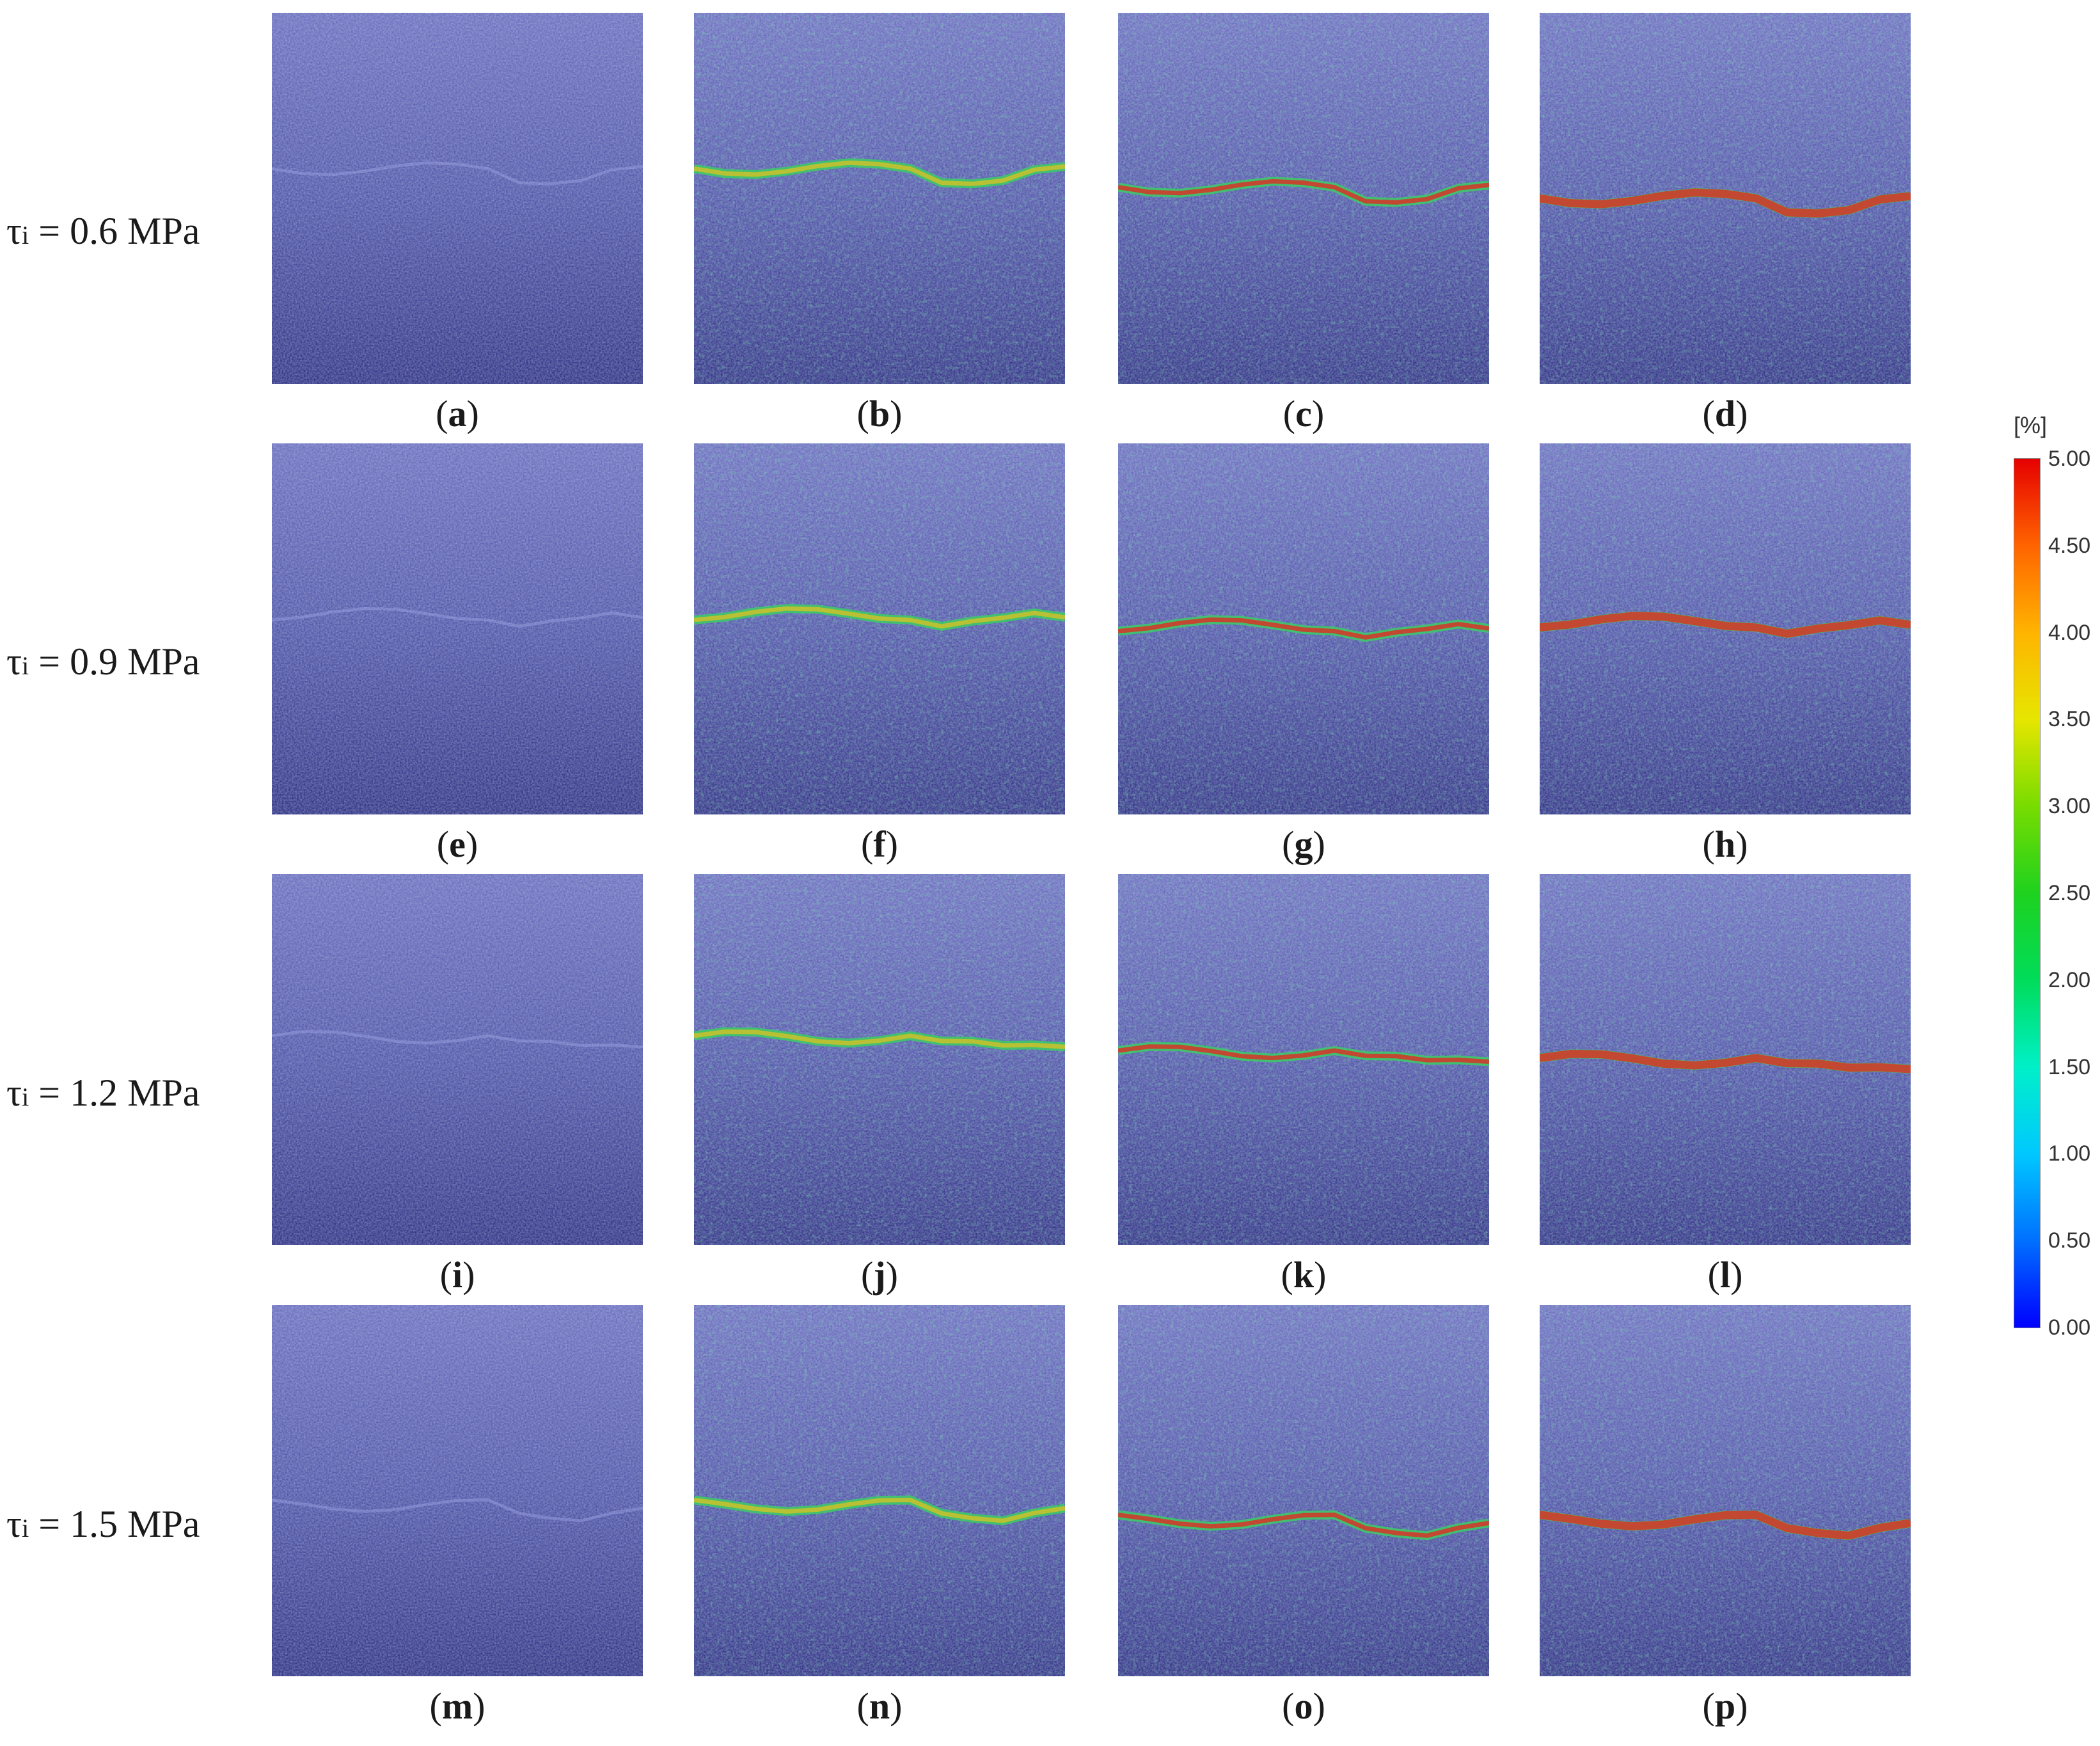 This screenshot has width=2100, height=1746. I want to click on dic-strain-image-c, so click(1303, 198).